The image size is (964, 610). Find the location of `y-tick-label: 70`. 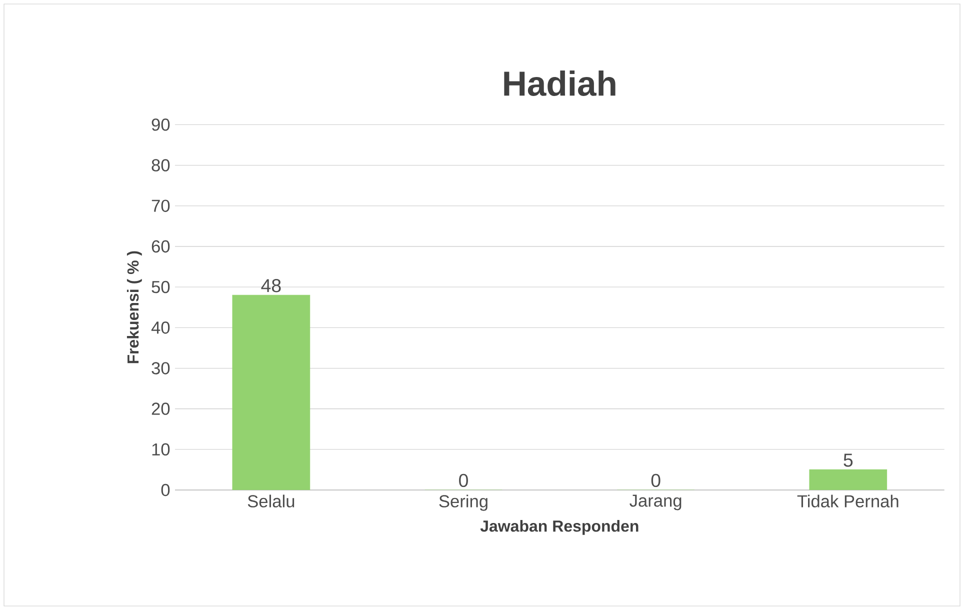

y-tick-label: 70 is located at coordinates (161, 206).